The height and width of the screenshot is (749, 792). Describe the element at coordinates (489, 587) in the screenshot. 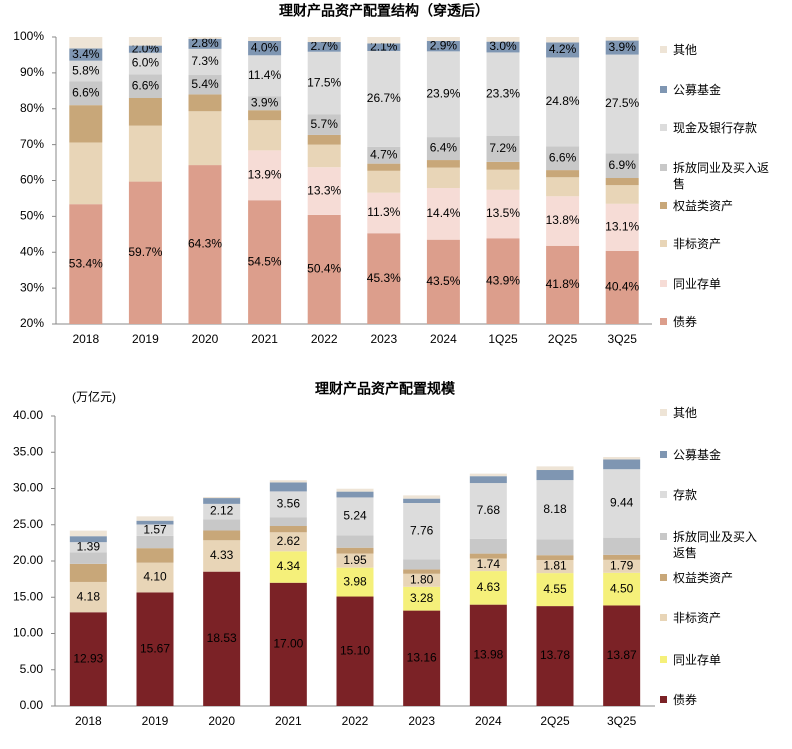

I see `data-label: 4.63` at that location.